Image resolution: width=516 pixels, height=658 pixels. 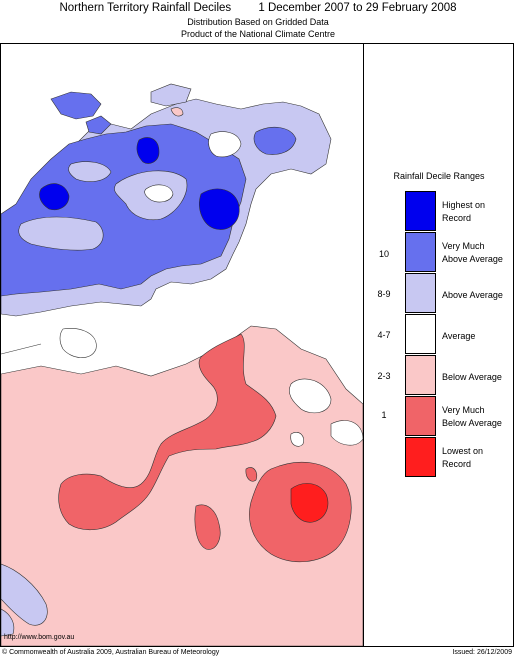 I want to click on legend-label-highest: Highest on Record, so click(x=464, y=211).